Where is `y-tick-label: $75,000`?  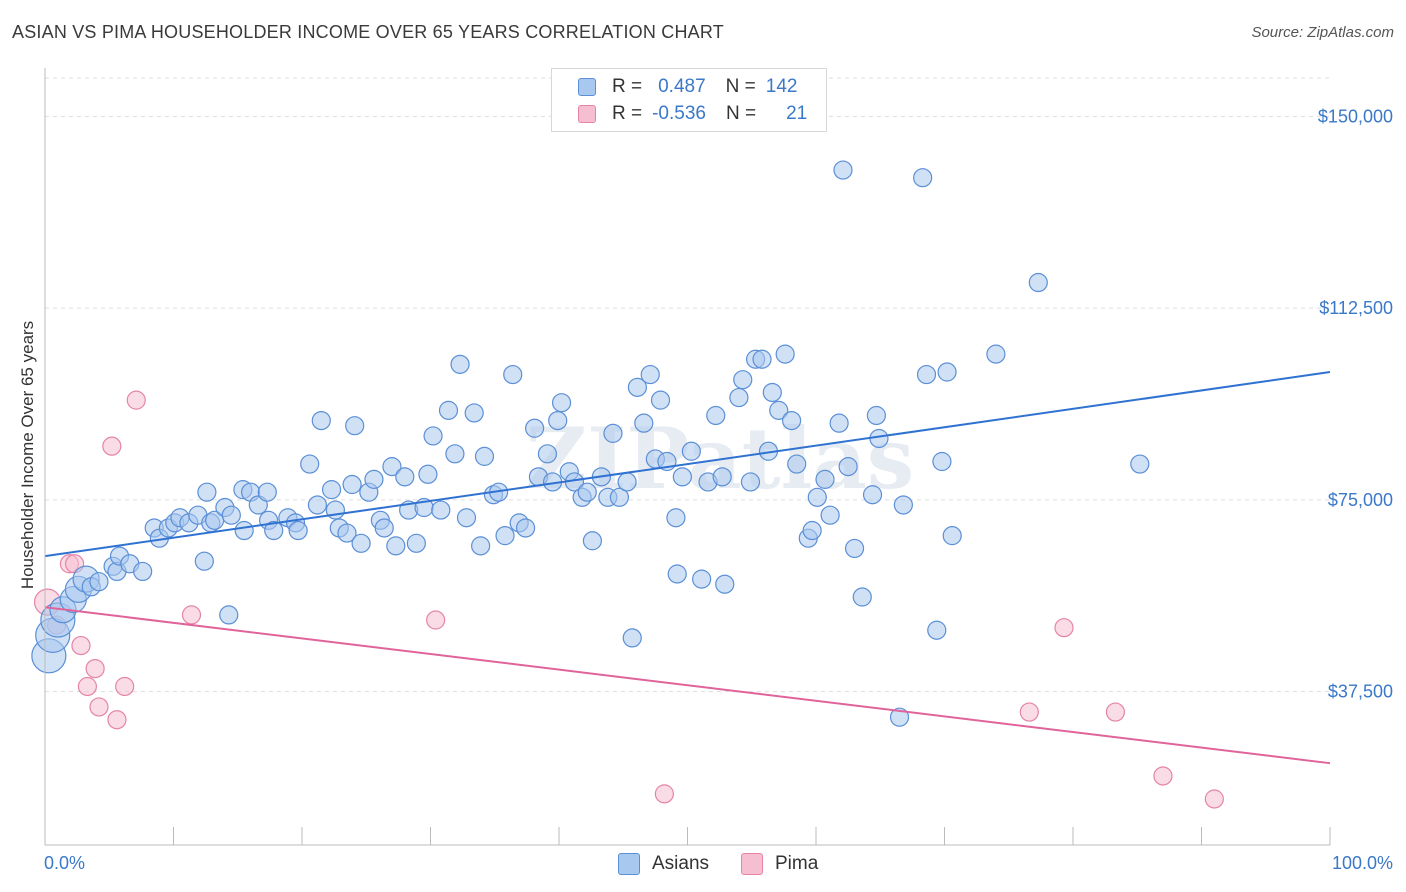 y-tick-label: $75,000 is located at coordinates (1360, 500).